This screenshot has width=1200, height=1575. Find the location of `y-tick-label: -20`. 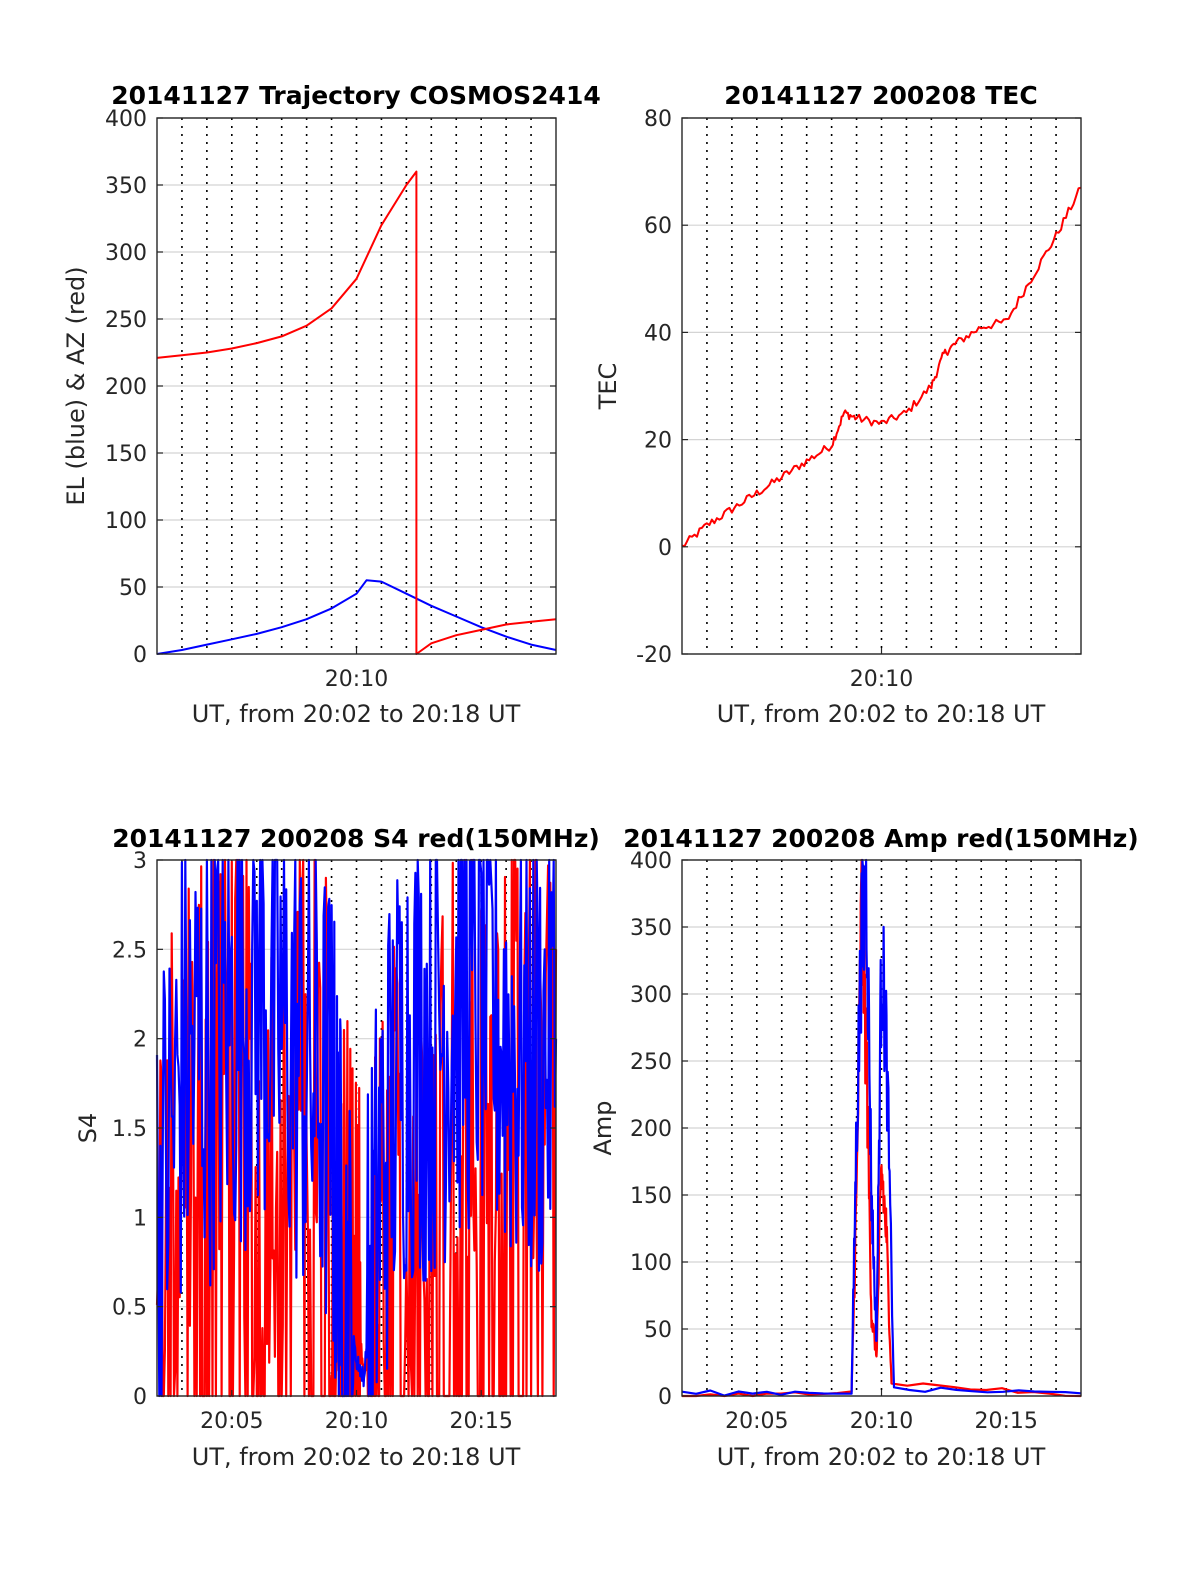

y-tick-label: -20 is located at coordinates (654, 655).